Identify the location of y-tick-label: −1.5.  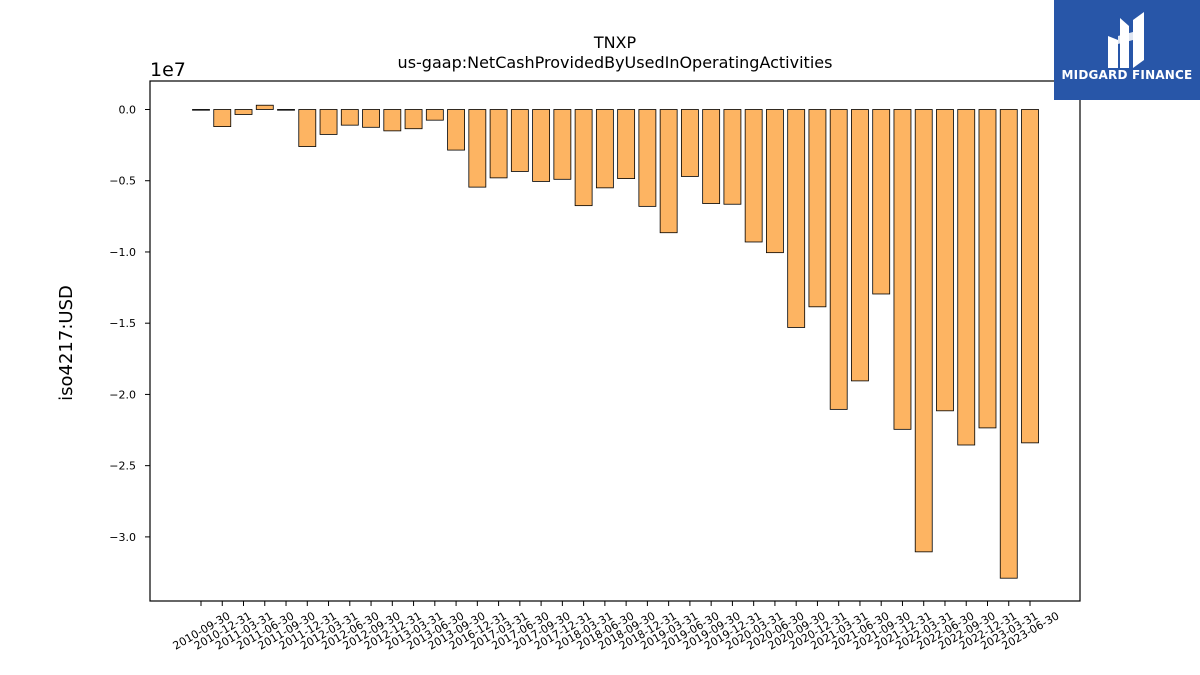
(122, 323).